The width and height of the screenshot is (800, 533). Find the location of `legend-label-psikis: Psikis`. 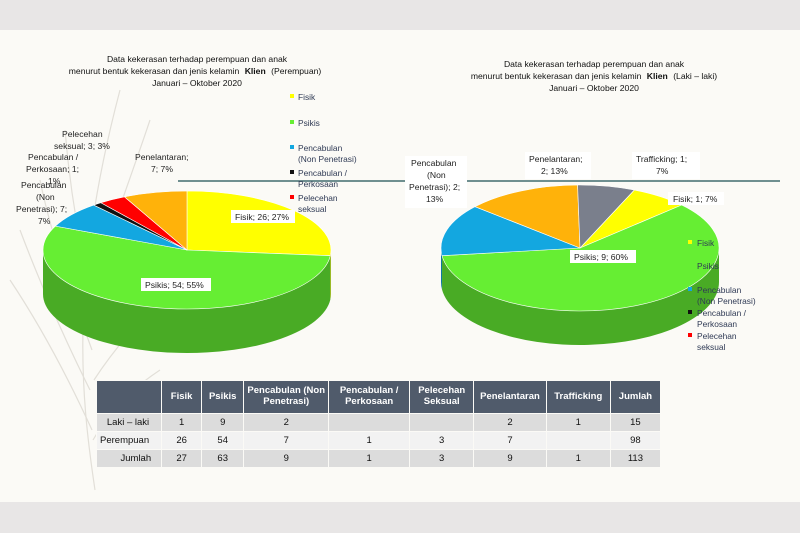

legend-label-psikis: Psikis is located at coordinates (309, 123).